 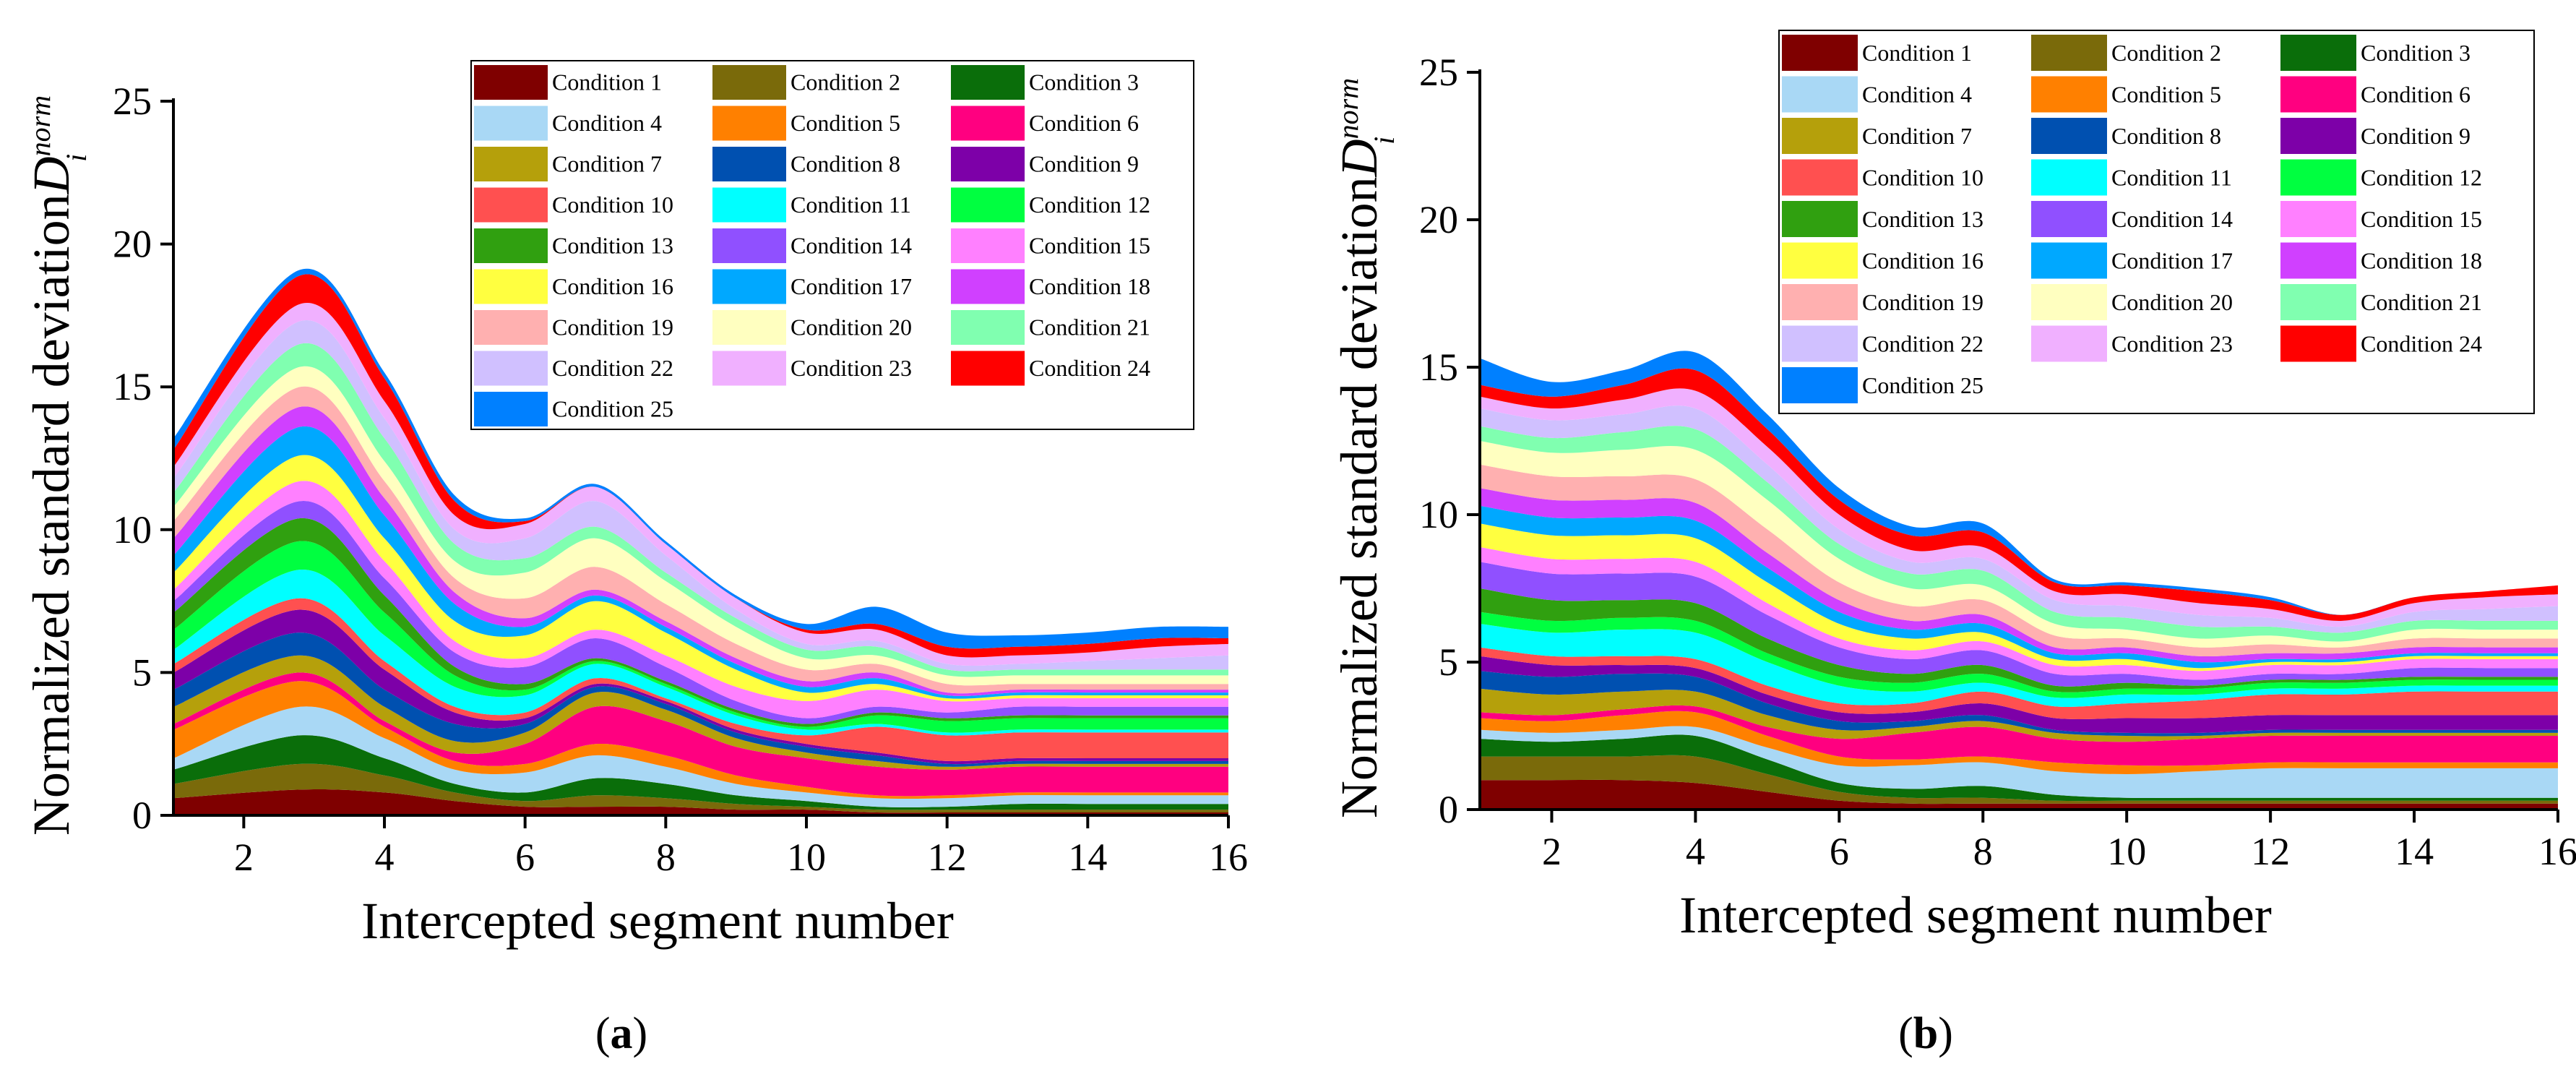 What do you see at coordinates (812, 368) in the screenshot?
I see `legend-item: Condition 23` at bounding box center [812, 368].